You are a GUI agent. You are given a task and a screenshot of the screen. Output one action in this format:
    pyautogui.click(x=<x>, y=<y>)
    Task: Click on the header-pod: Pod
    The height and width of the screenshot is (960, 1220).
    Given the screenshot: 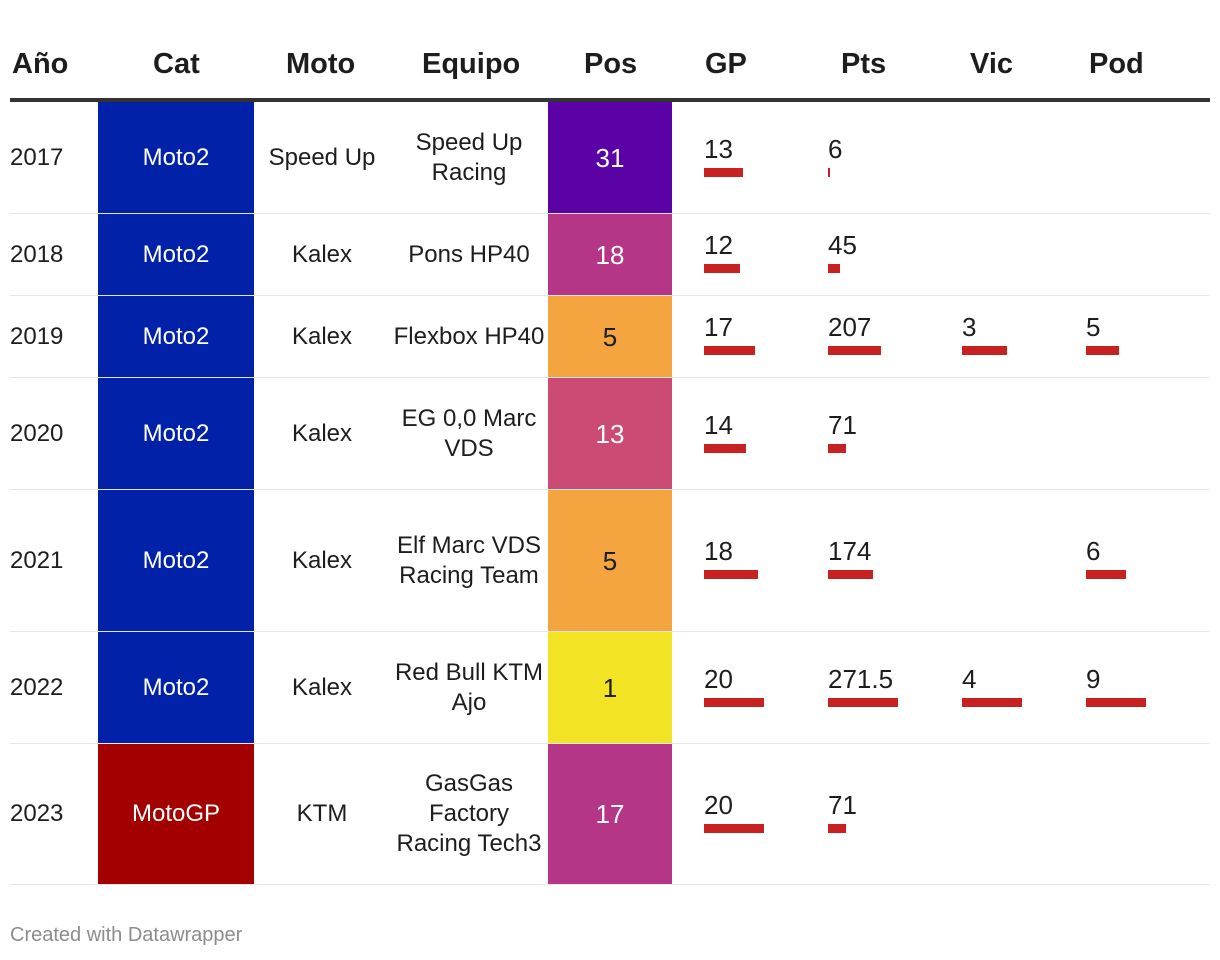 What is the action you would take?
    pyautogui.click(x=1116, y=64)
    